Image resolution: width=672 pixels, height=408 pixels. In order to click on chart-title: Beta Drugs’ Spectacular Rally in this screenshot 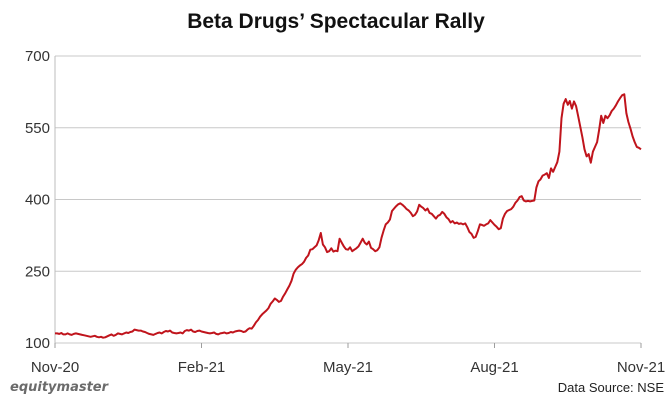, I will do `click(336, 21)`.